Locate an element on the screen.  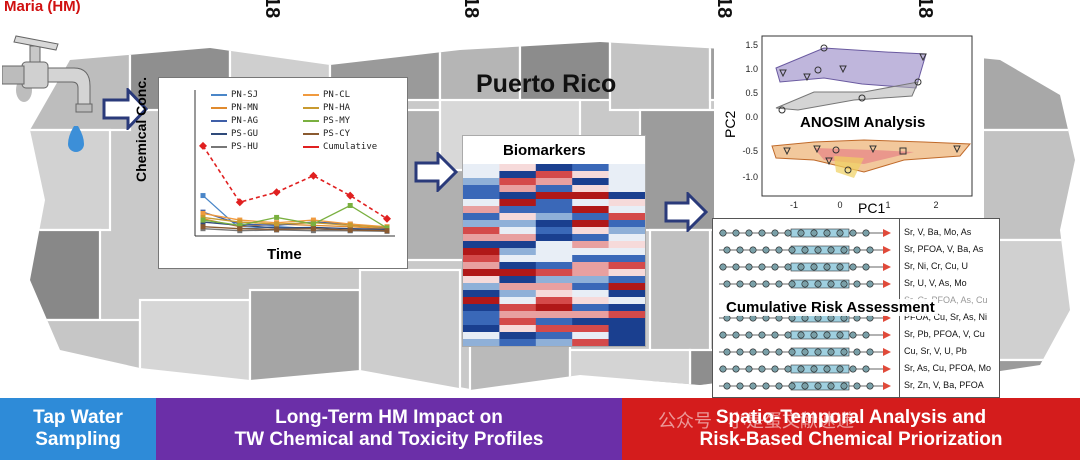
risk-label: Sr, Ni, Cr, Cu, U is located at coordinates (936, 266).